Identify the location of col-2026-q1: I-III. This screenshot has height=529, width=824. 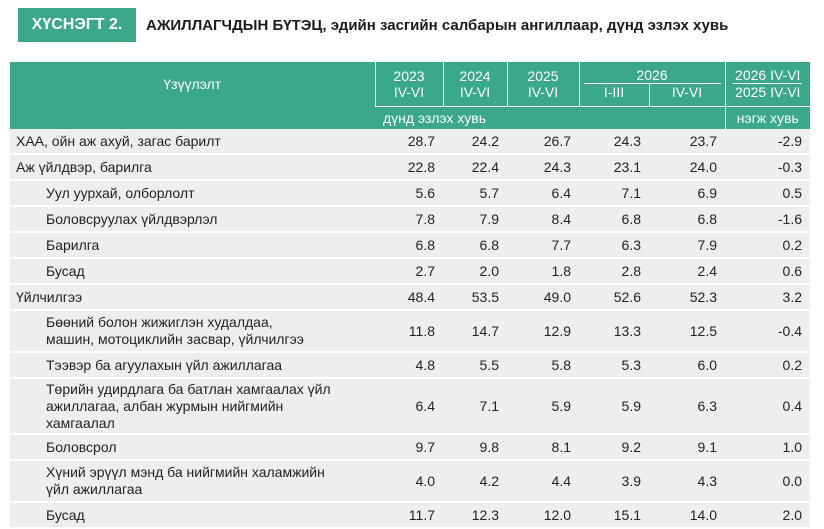
(613, 95).